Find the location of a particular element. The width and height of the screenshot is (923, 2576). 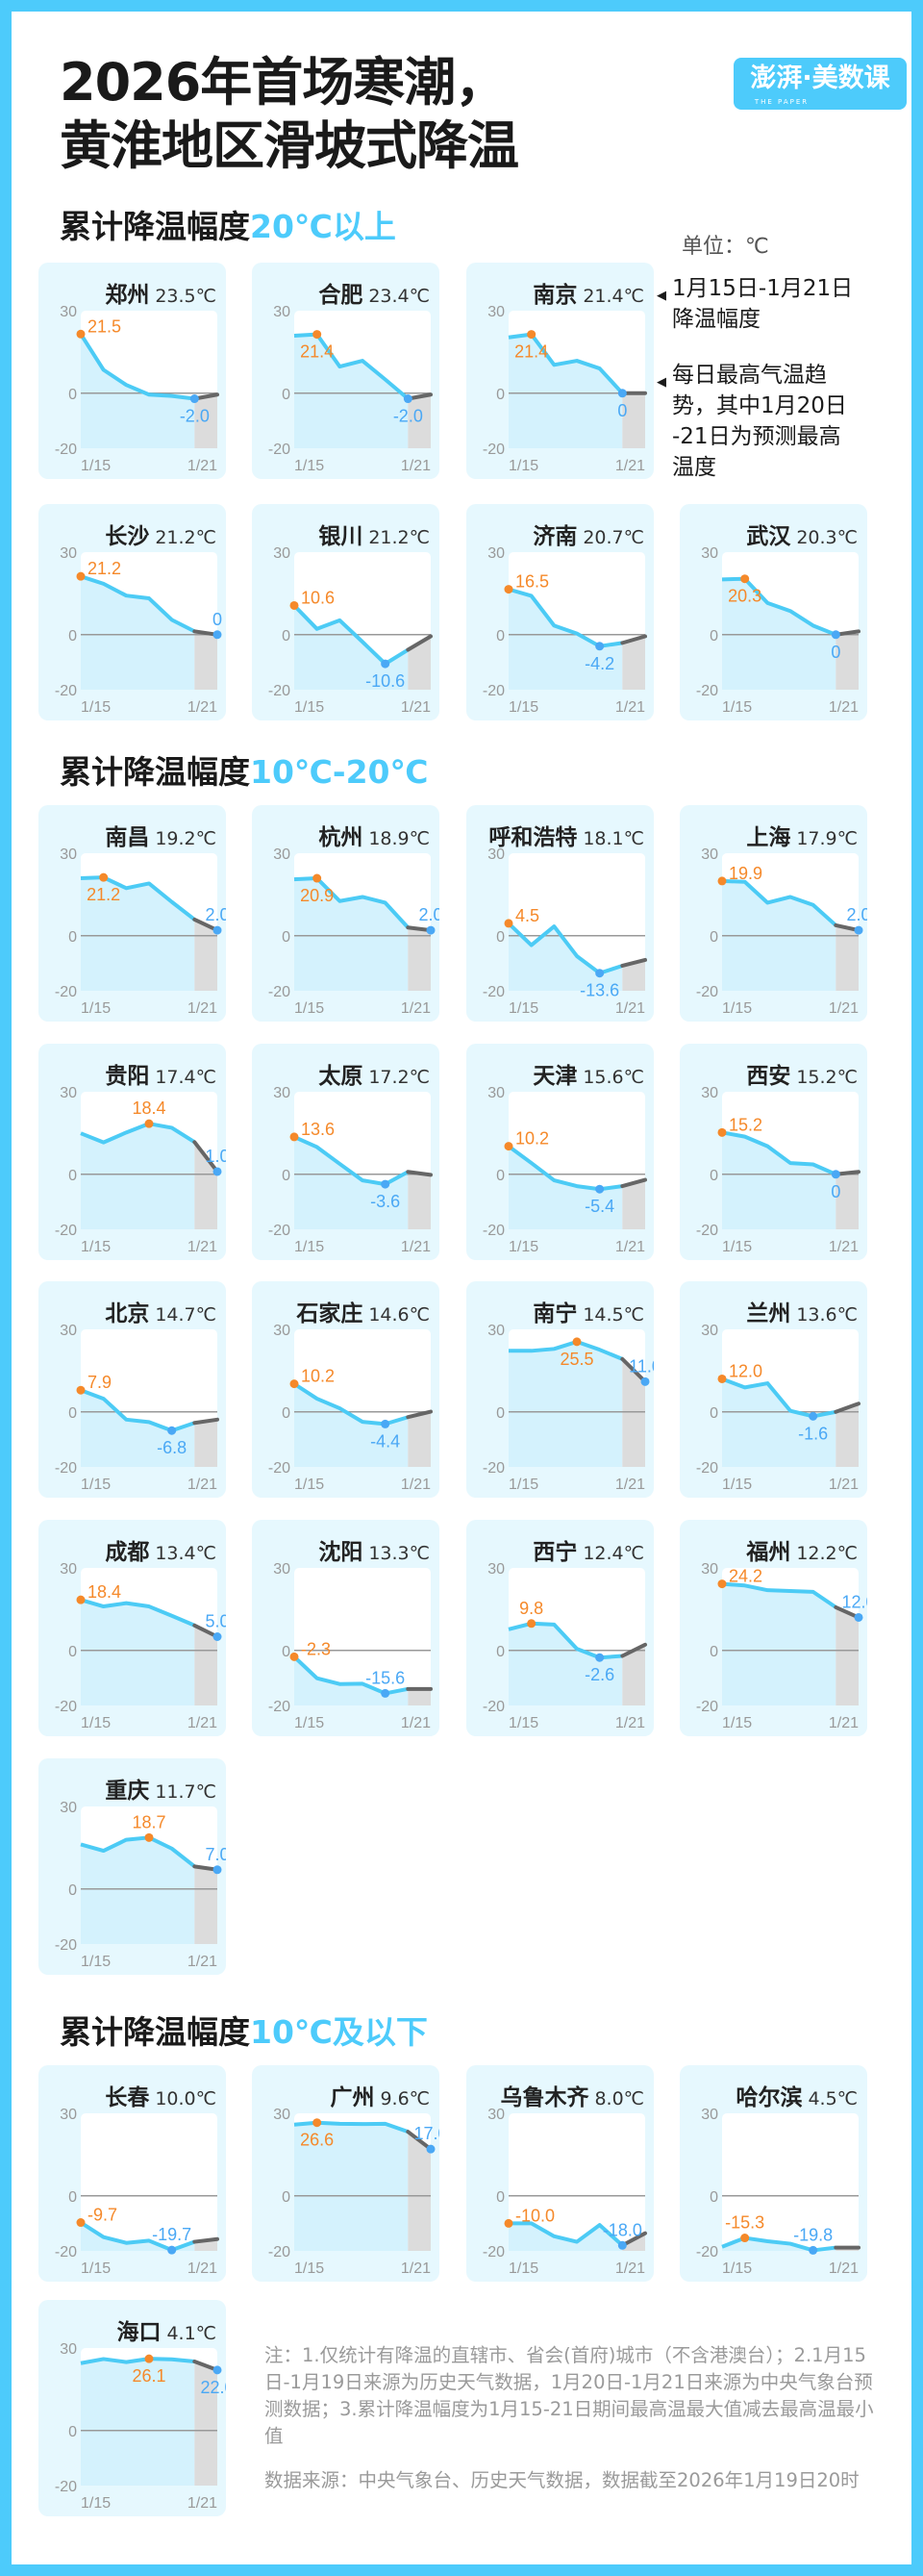

min-label: -6.8 is located at coordinates (172, 1448).